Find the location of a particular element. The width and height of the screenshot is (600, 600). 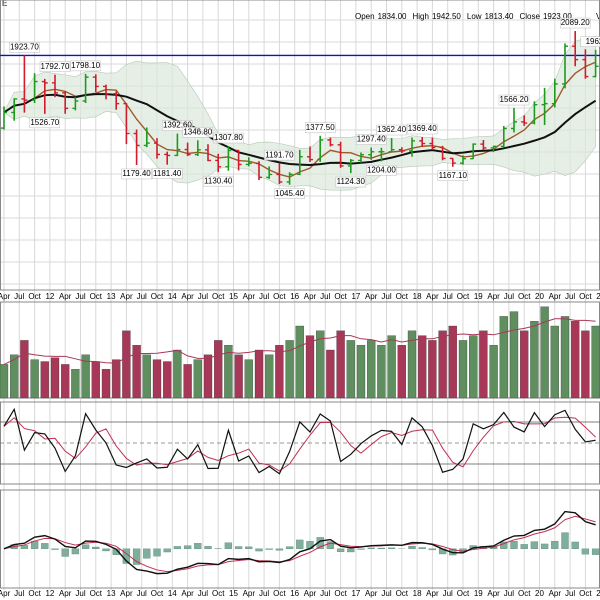

header-value: 1942.50 is located at coordinates (446, 16).